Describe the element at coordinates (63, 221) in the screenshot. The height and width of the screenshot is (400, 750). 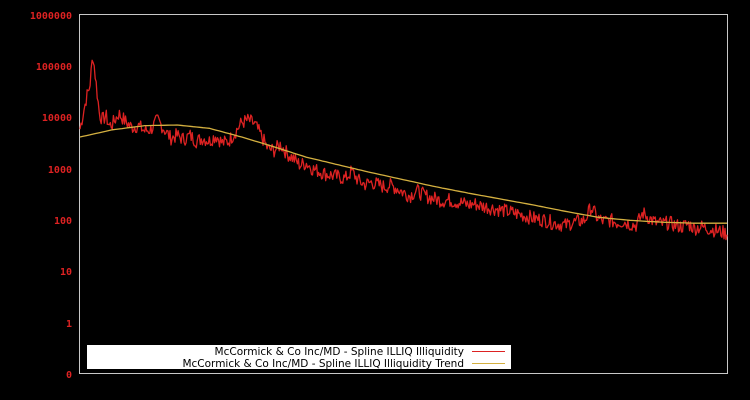
I see `y-tick-label: 100` at that location.